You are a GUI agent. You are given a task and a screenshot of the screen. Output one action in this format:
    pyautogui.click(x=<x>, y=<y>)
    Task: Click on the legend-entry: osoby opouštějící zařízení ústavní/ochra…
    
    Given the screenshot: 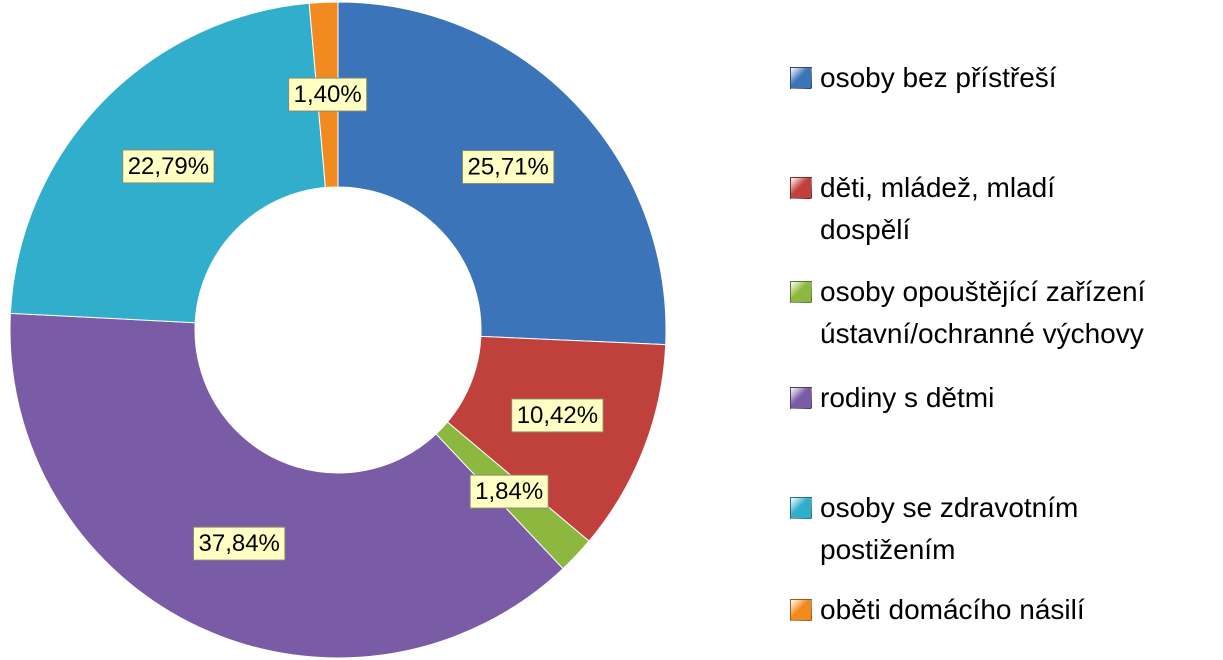 What is the action you would take?
    pyautogui.click(x=1002, y=313)
    